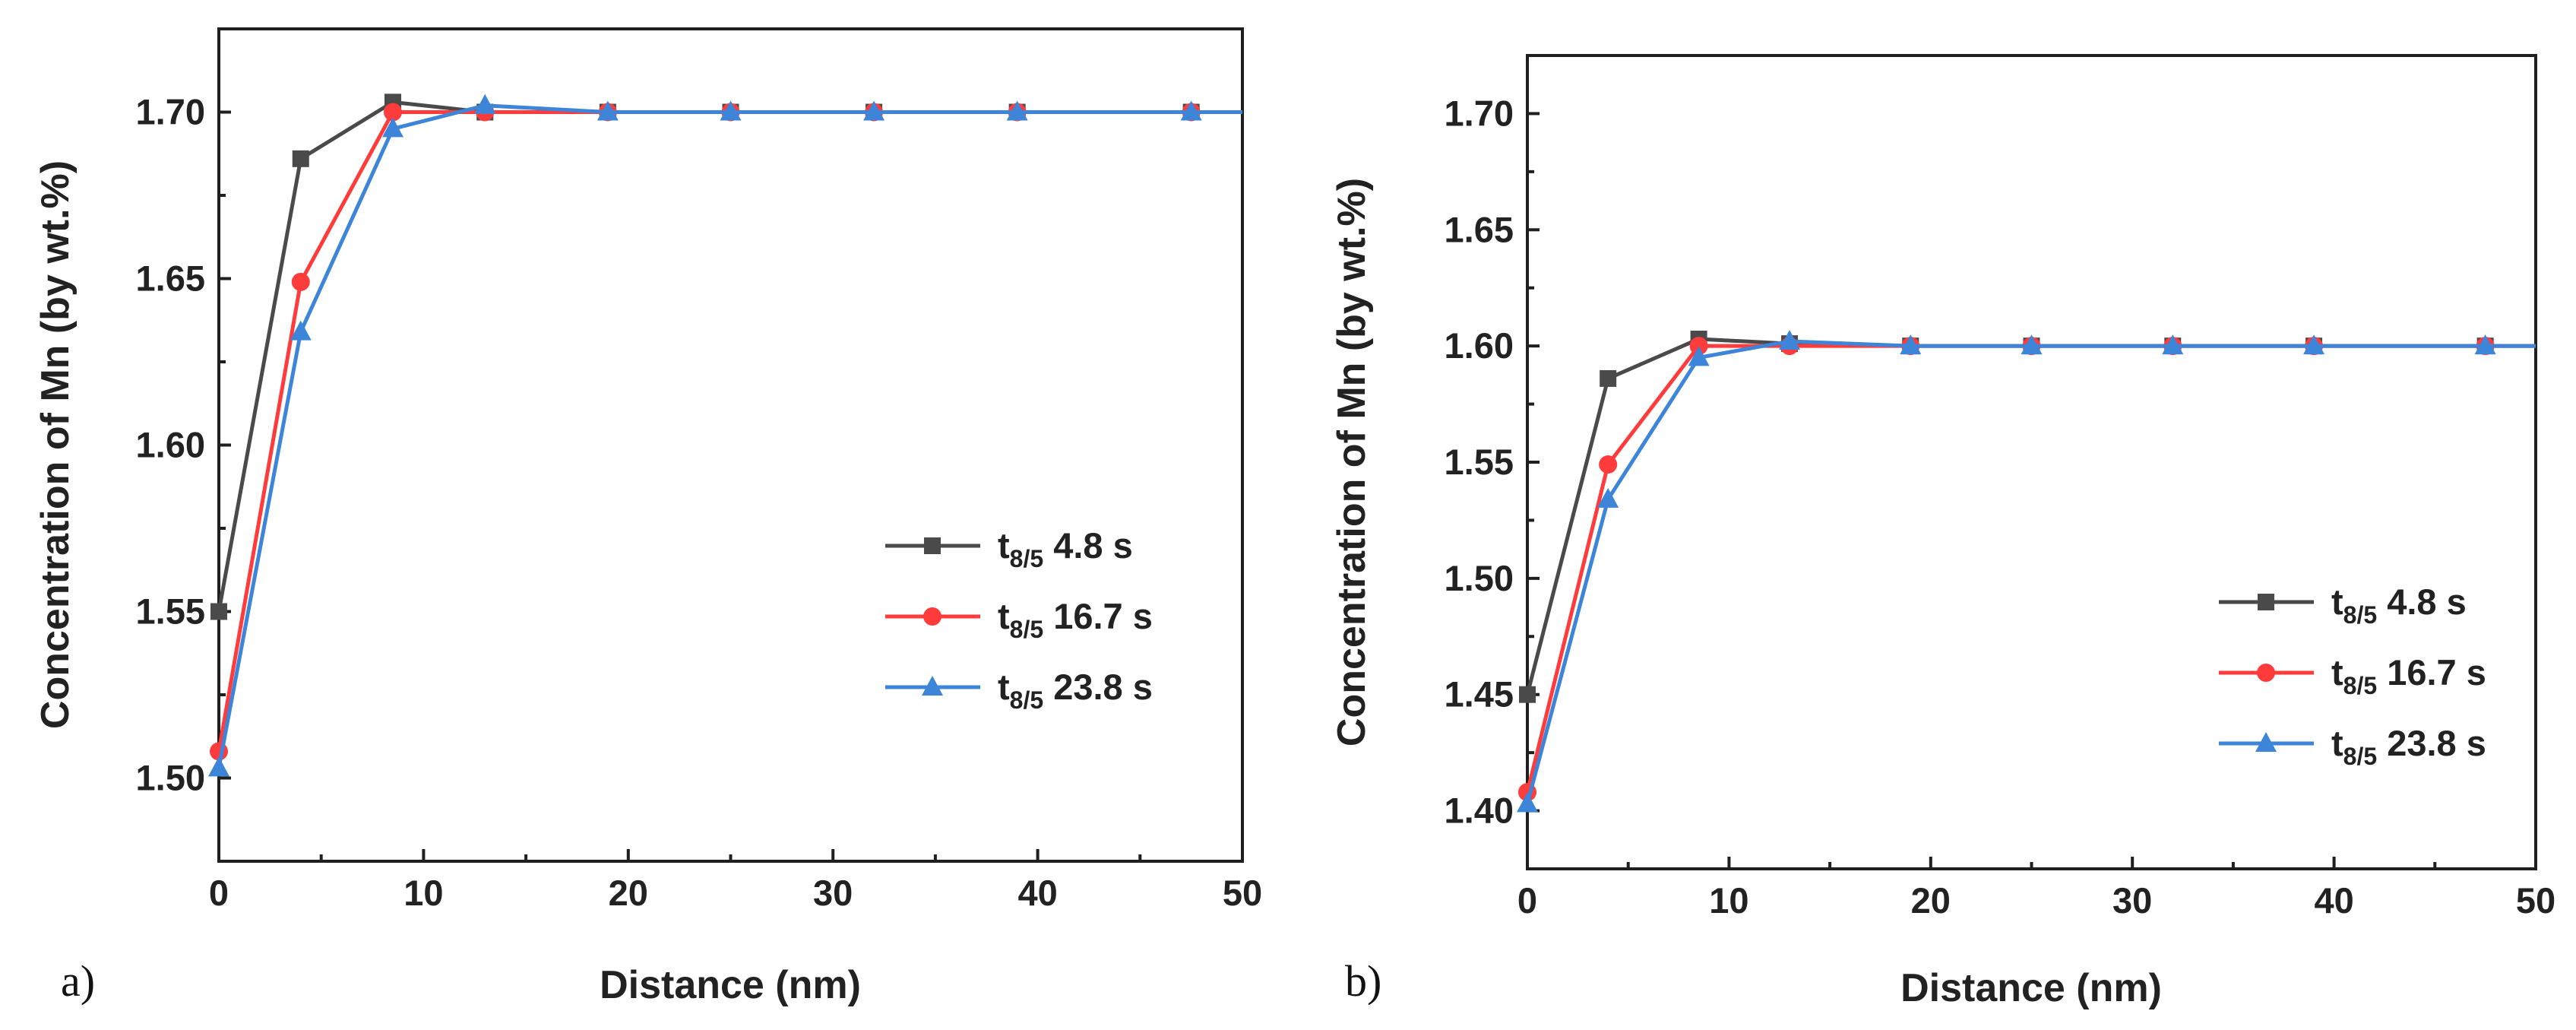 Image resolution: width=2576 pixels, height=1030 pixels. What do you see at coordinates (1363, 981) in the screenshot?
I see `panel-label: b)` at bounding box center [1363, 981].